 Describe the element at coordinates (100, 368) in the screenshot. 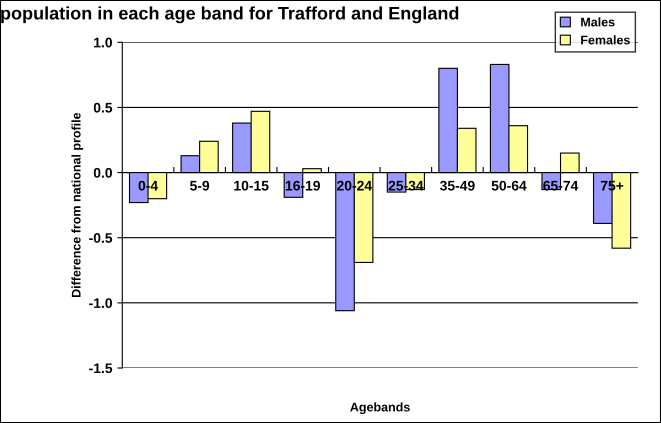

I see `y-tick-label: -1.5` at that location.